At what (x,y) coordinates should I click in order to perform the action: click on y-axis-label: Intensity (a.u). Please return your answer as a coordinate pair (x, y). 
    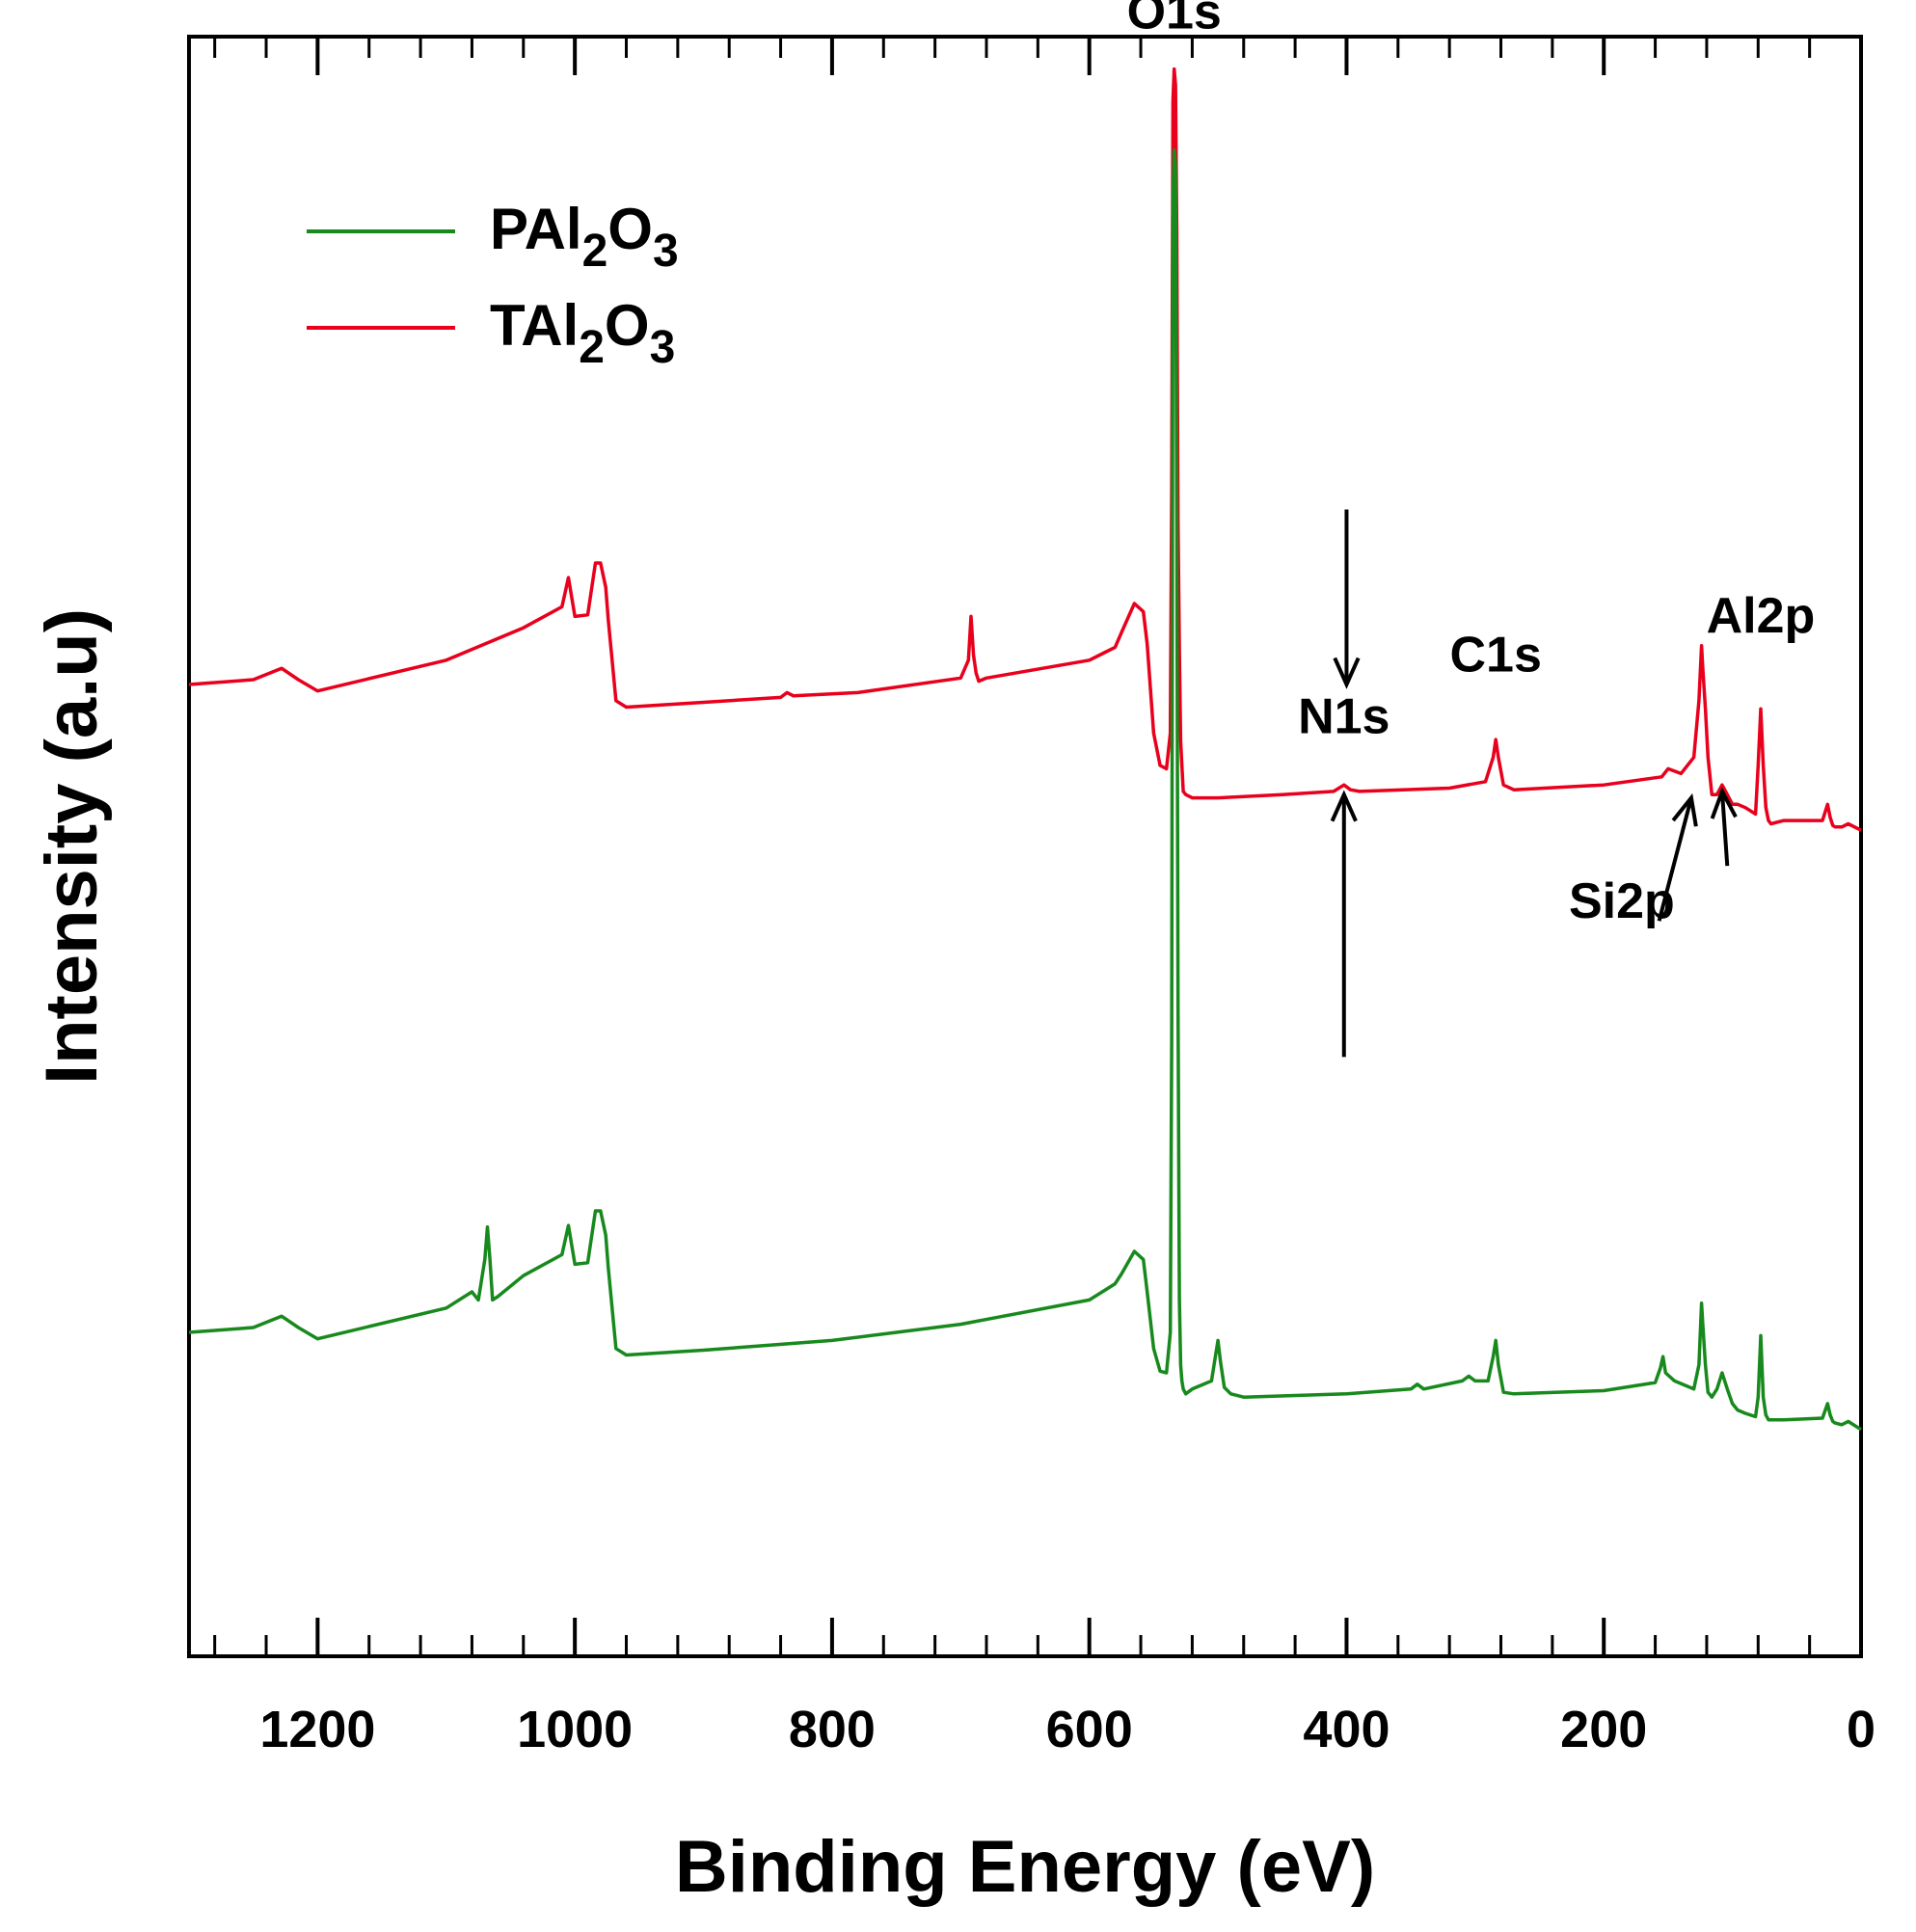
    Looking at the image, I should click on (72, 847).